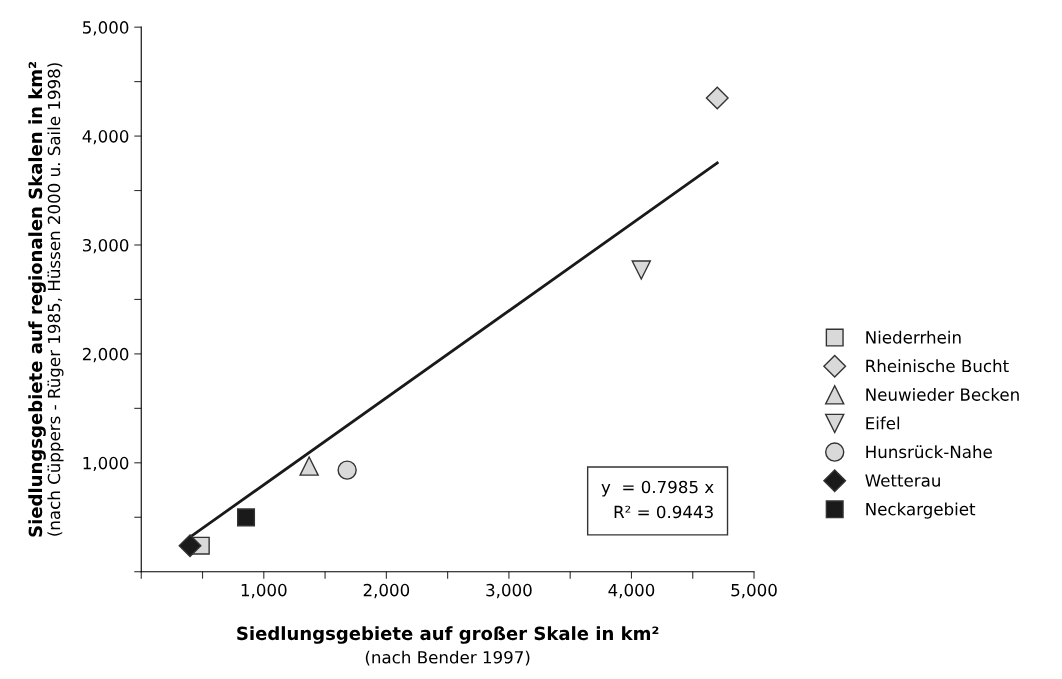 The image size is (1062, 679). I want to click on x-tick-label: 3,000, so click(509, 591).